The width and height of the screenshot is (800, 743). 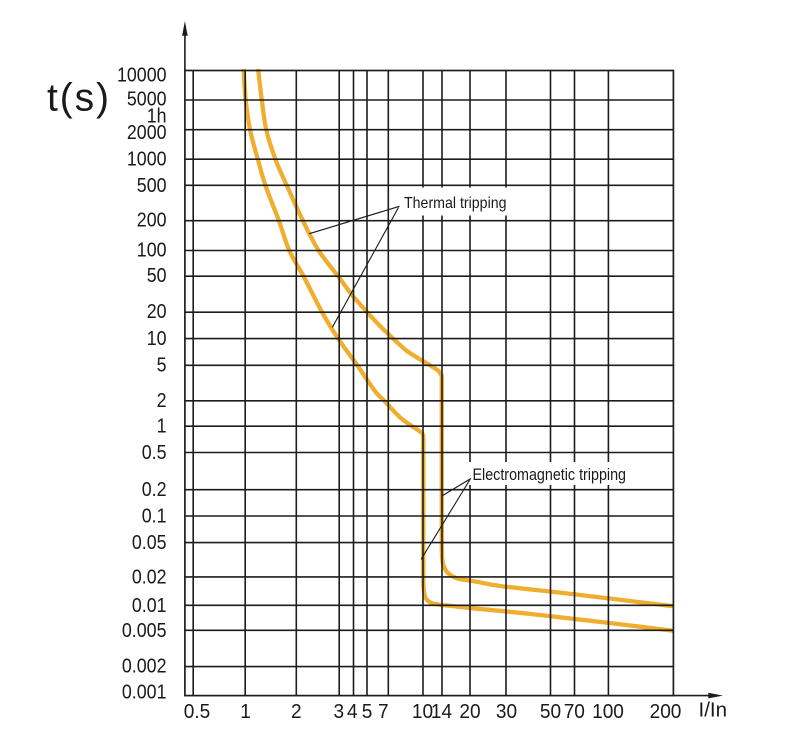 I want to click on svg-text: 3, so click(x=339, y=711).